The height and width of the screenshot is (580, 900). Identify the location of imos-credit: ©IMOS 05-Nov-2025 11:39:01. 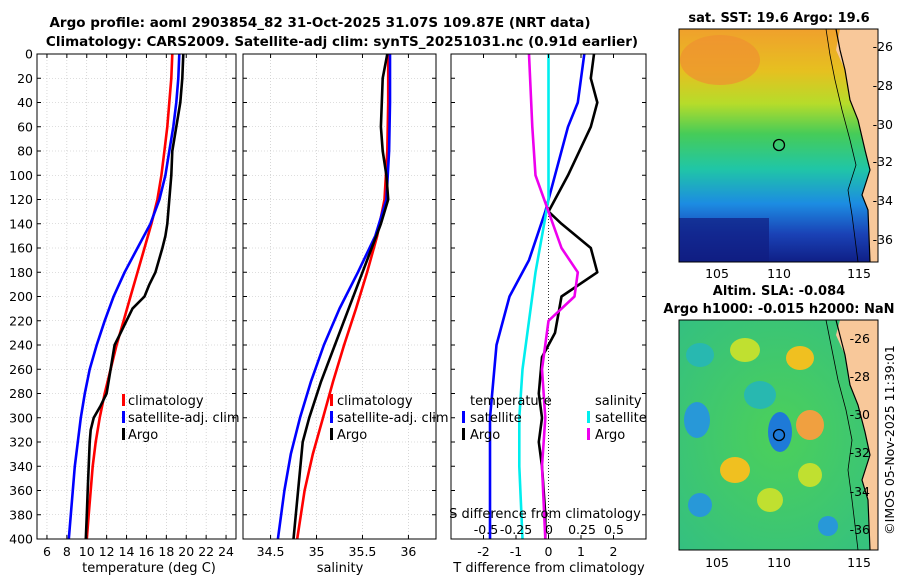
(889, 440).